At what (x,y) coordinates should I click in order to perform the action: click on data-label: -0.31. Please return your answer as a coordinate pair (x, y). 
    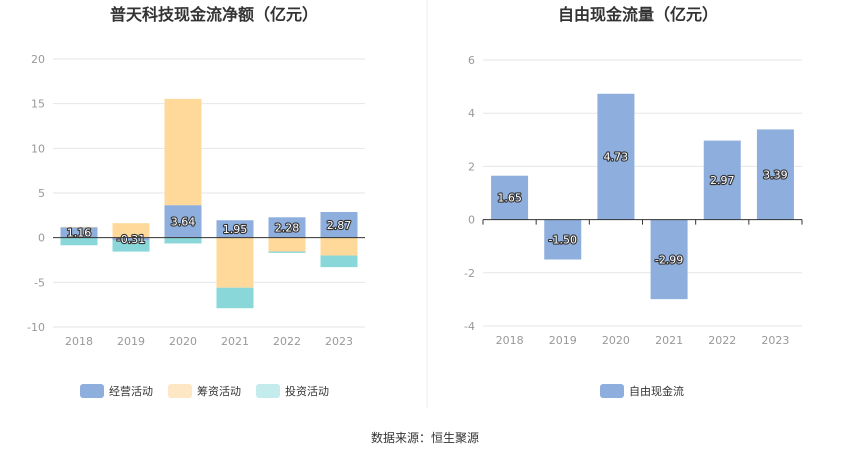
    Looking at the image, I should click on (131, 239).